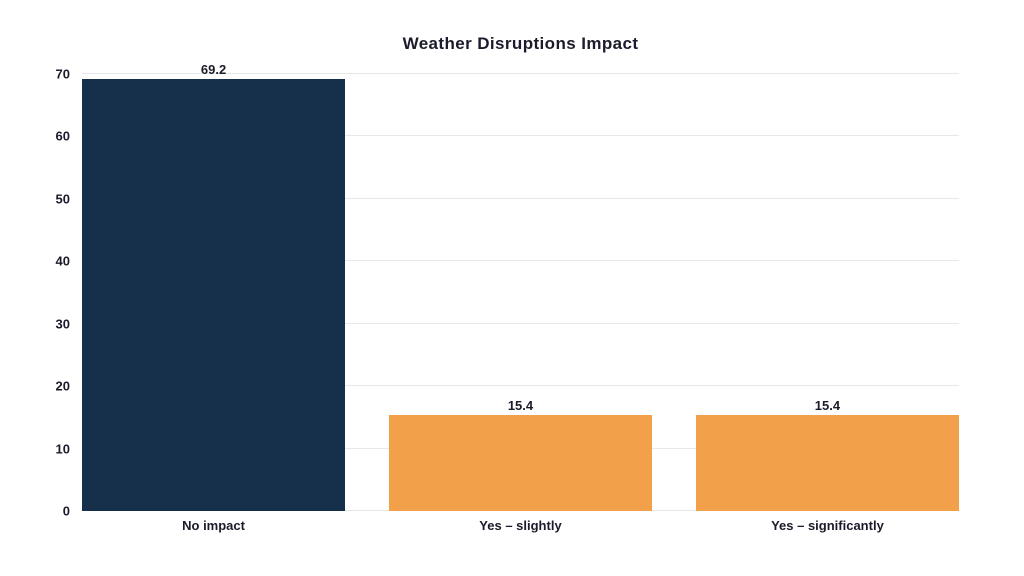  Describe the element at coordinates (62, 449) in the screenshot. I see `y-tick-label: 10` at that location.